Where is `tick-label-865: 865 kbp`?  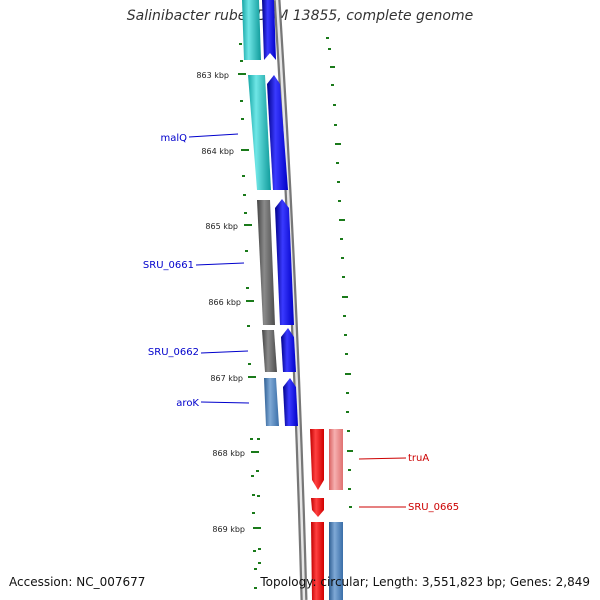 tick-label-865: 865 kbp is located at coordinates (221, 226).